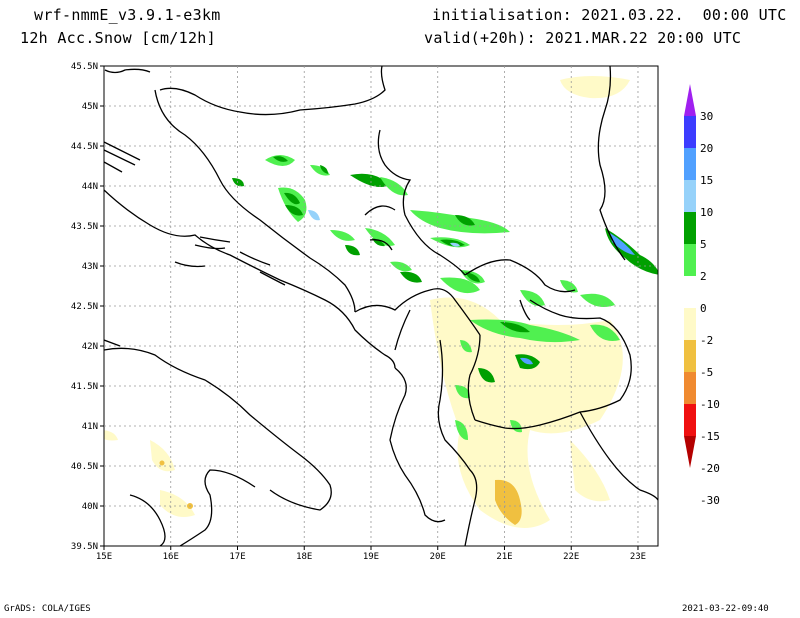  I want to click on lat-label: 43N, so click(90, 267).